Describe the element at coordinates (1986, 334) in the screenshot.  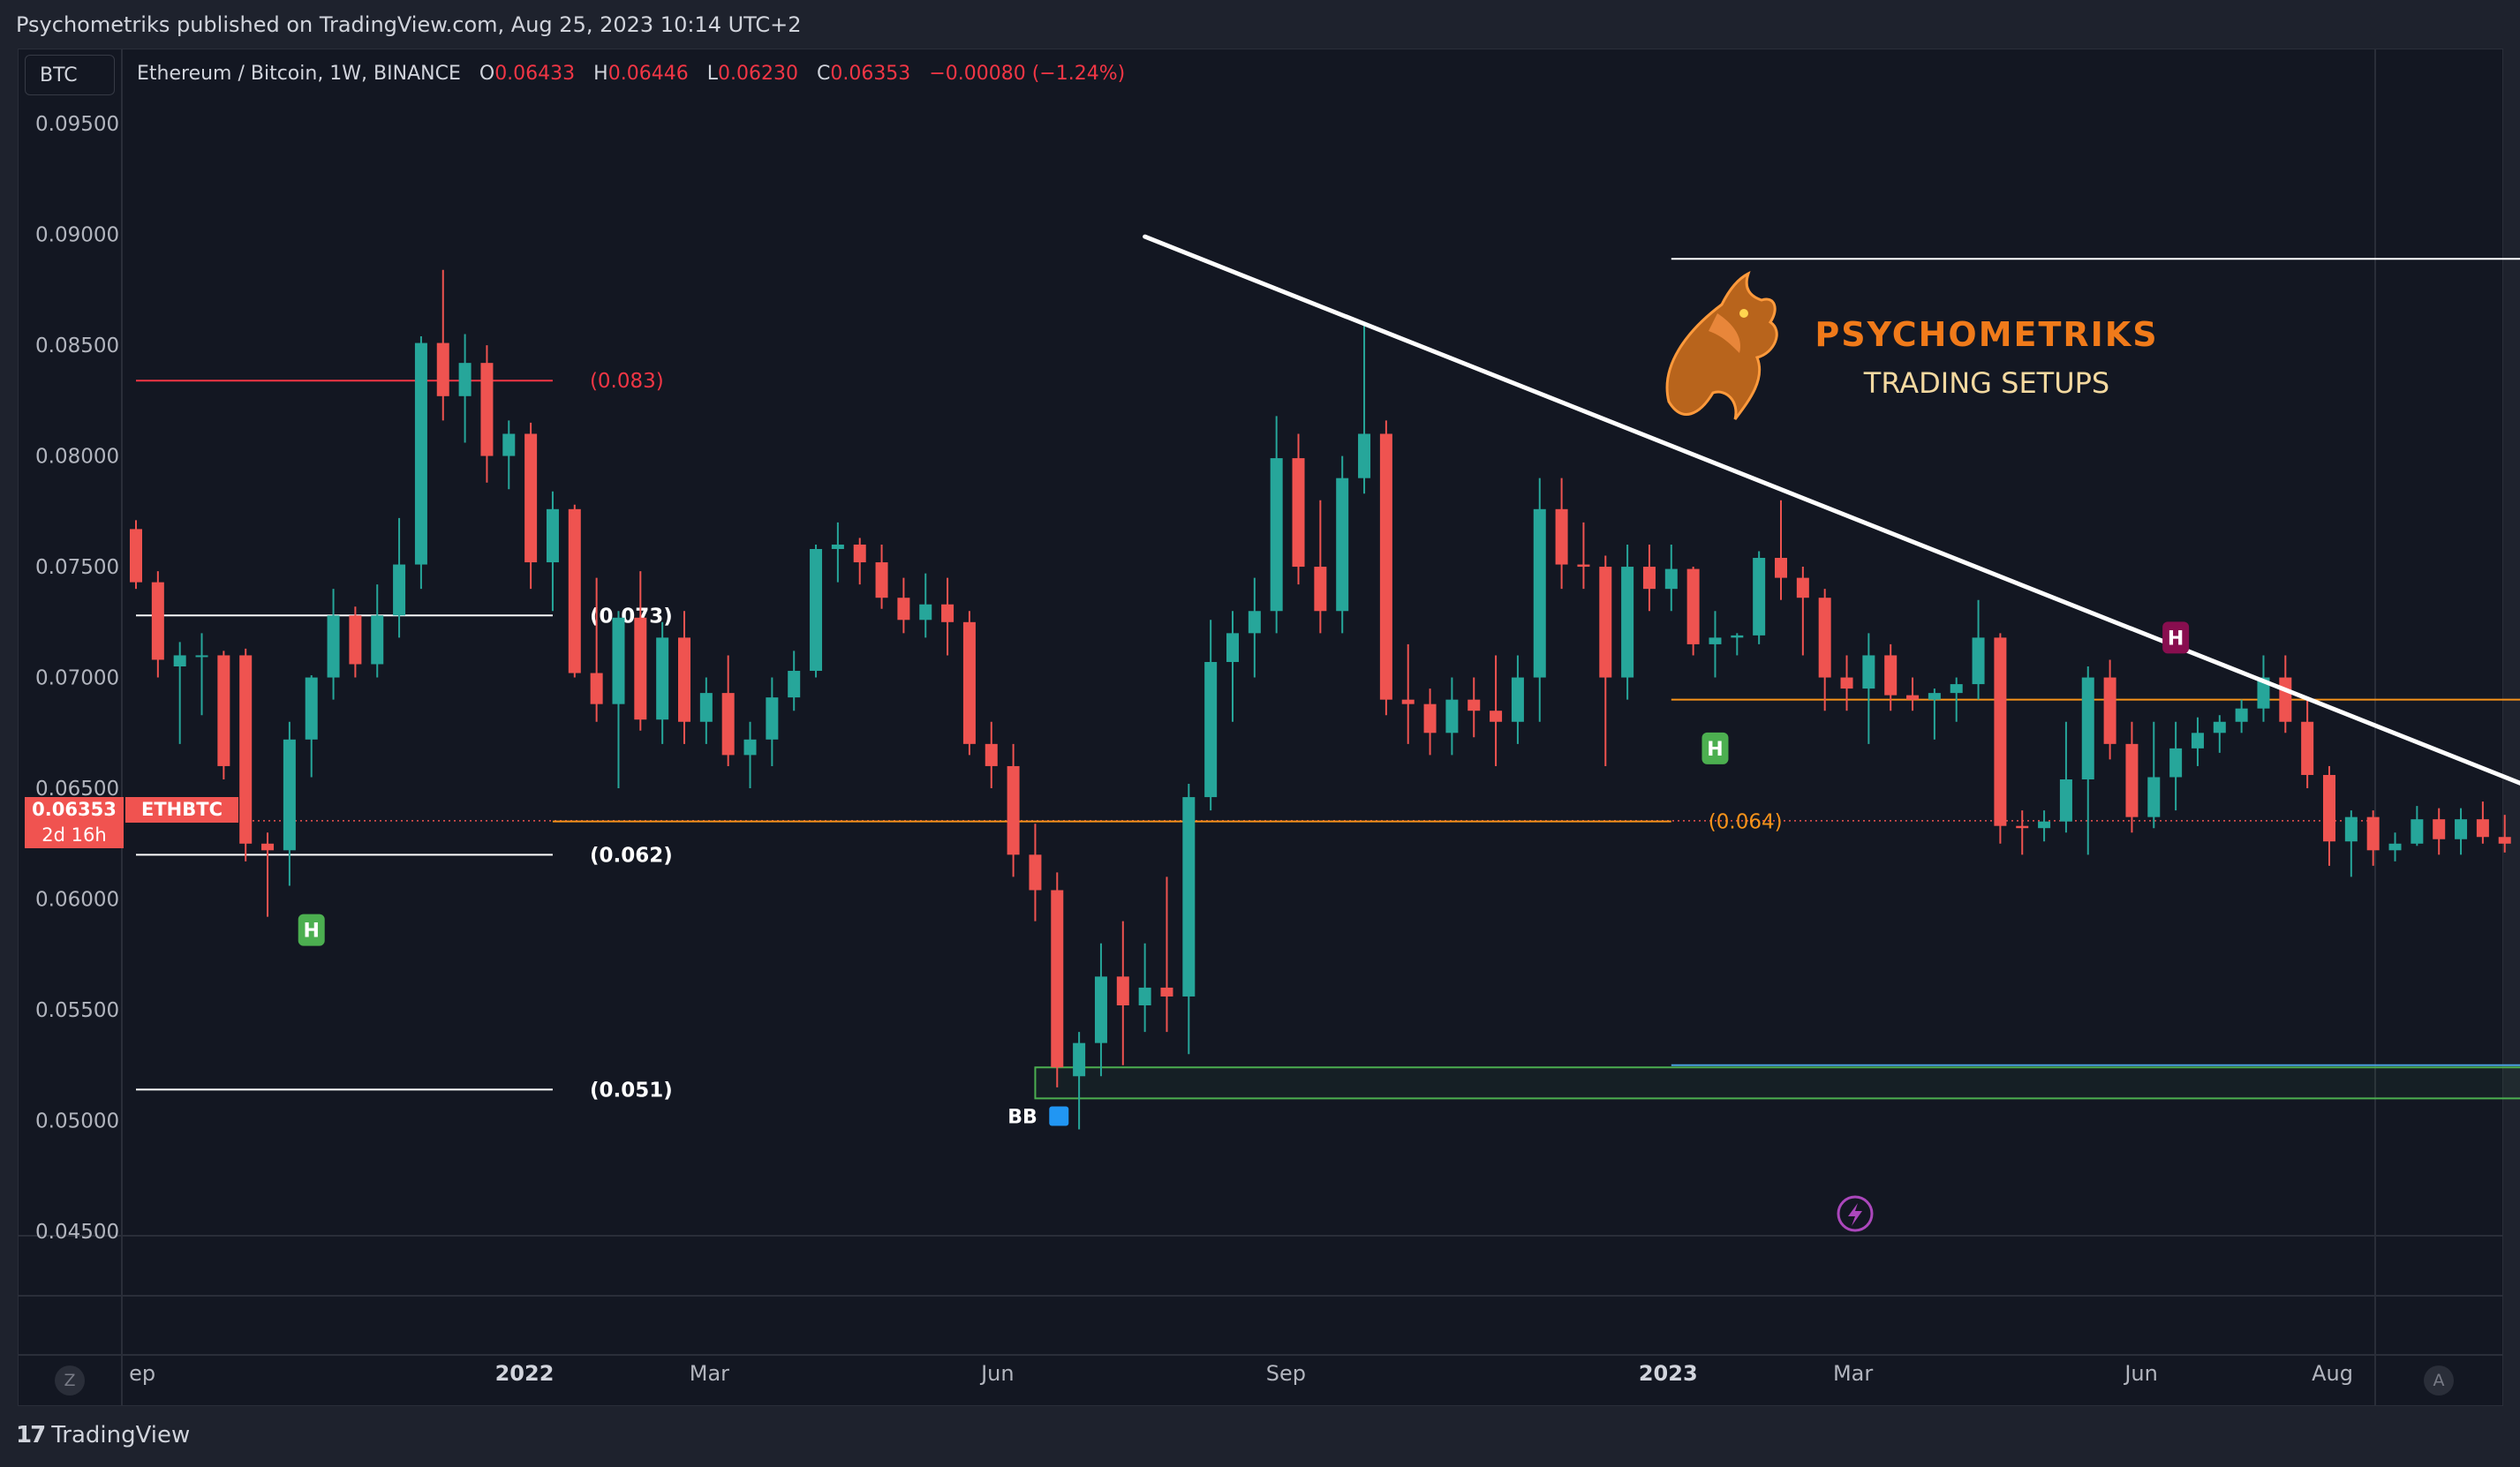
I see `watermark-title: PSYCHOMETRIKS` at that location.